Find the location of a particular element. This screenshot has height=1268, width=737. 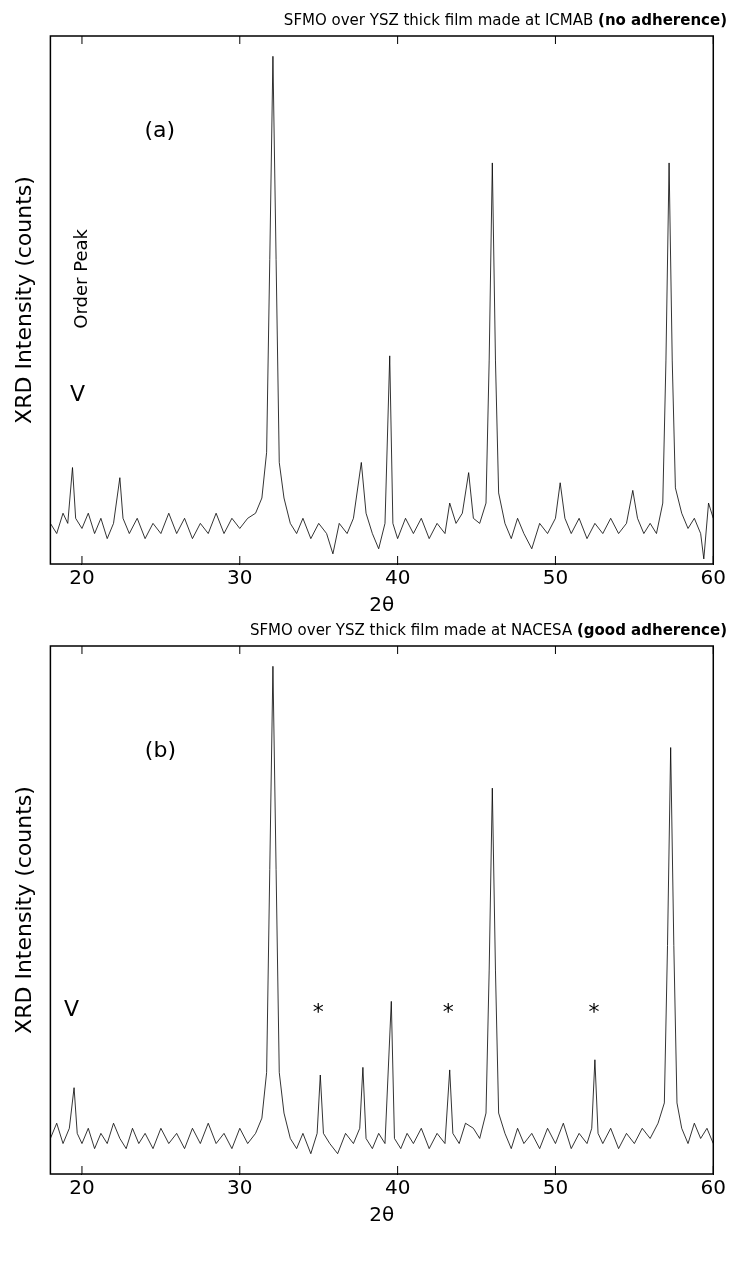

annotation: Order Peak is located at coordinates (80, 278).